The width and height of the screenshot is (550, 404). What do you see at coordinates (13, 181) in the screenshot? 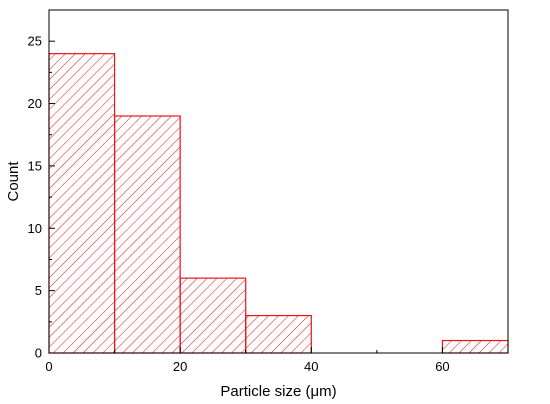
I see `y-axis-title: Count` at bounding box center [13, 181].